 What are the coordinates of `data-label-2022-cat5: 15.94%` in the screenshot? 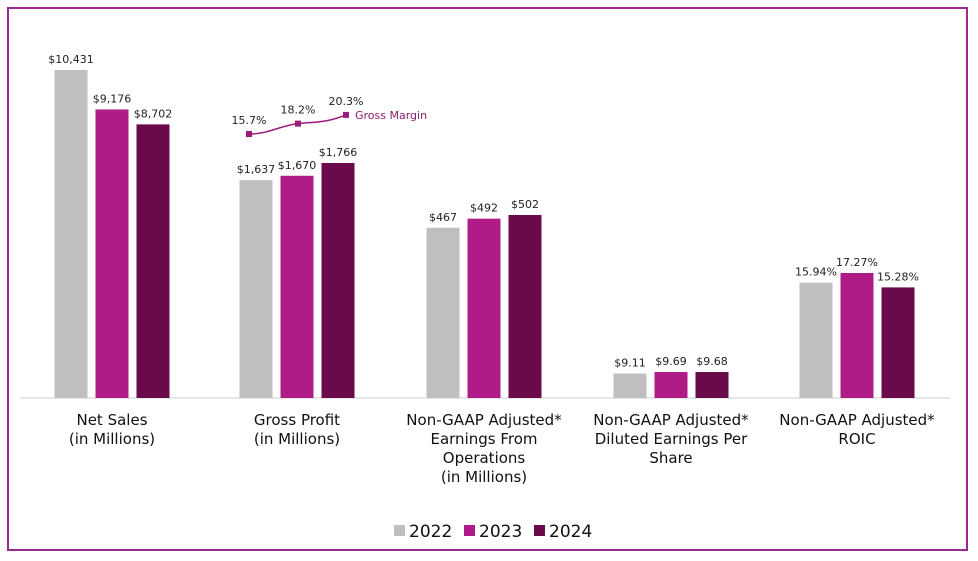 It's located at (816, 272).